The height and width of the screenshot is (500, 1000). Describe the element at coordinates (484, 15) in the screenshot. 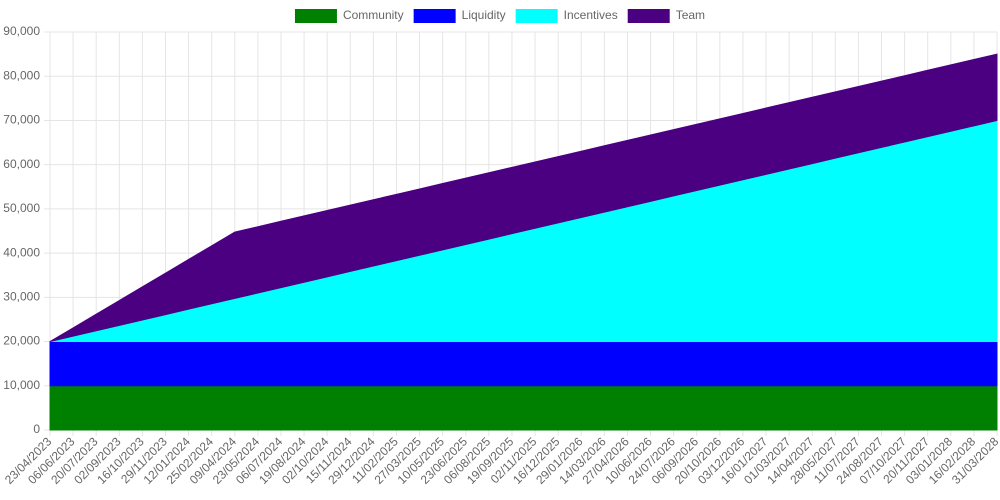

I see `legend-label: Liquidity` at that location.